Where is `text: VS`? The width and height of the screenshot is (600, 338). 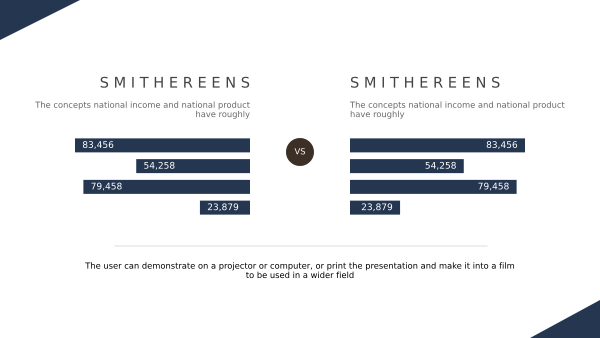
text: VS is located at coordinates (300, 151).